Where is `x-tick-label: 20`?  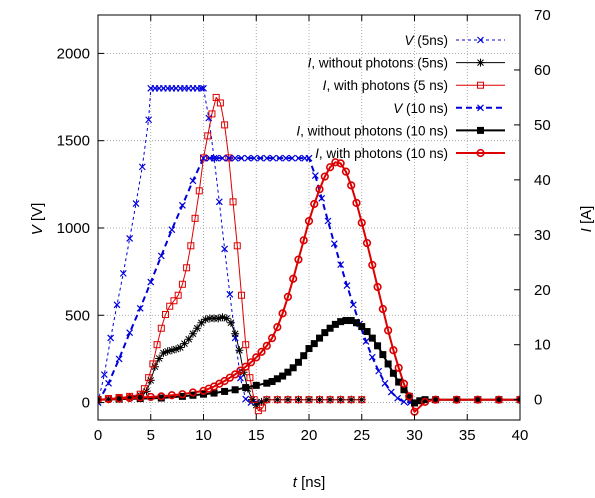 x-tick-label: 20 is located at coordinates (309, 435).